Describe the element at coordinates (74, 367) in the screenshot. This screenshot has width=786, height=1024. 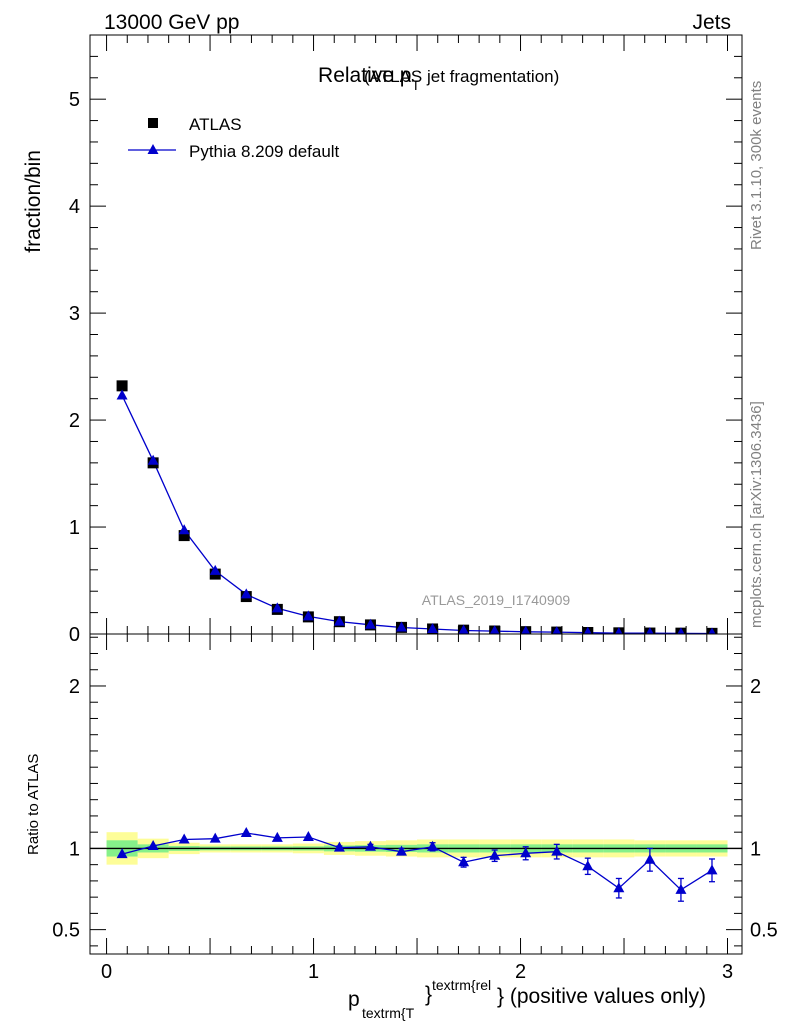
I see `main-y-tick-labels: 0 1 2 3 4 5` at that location.